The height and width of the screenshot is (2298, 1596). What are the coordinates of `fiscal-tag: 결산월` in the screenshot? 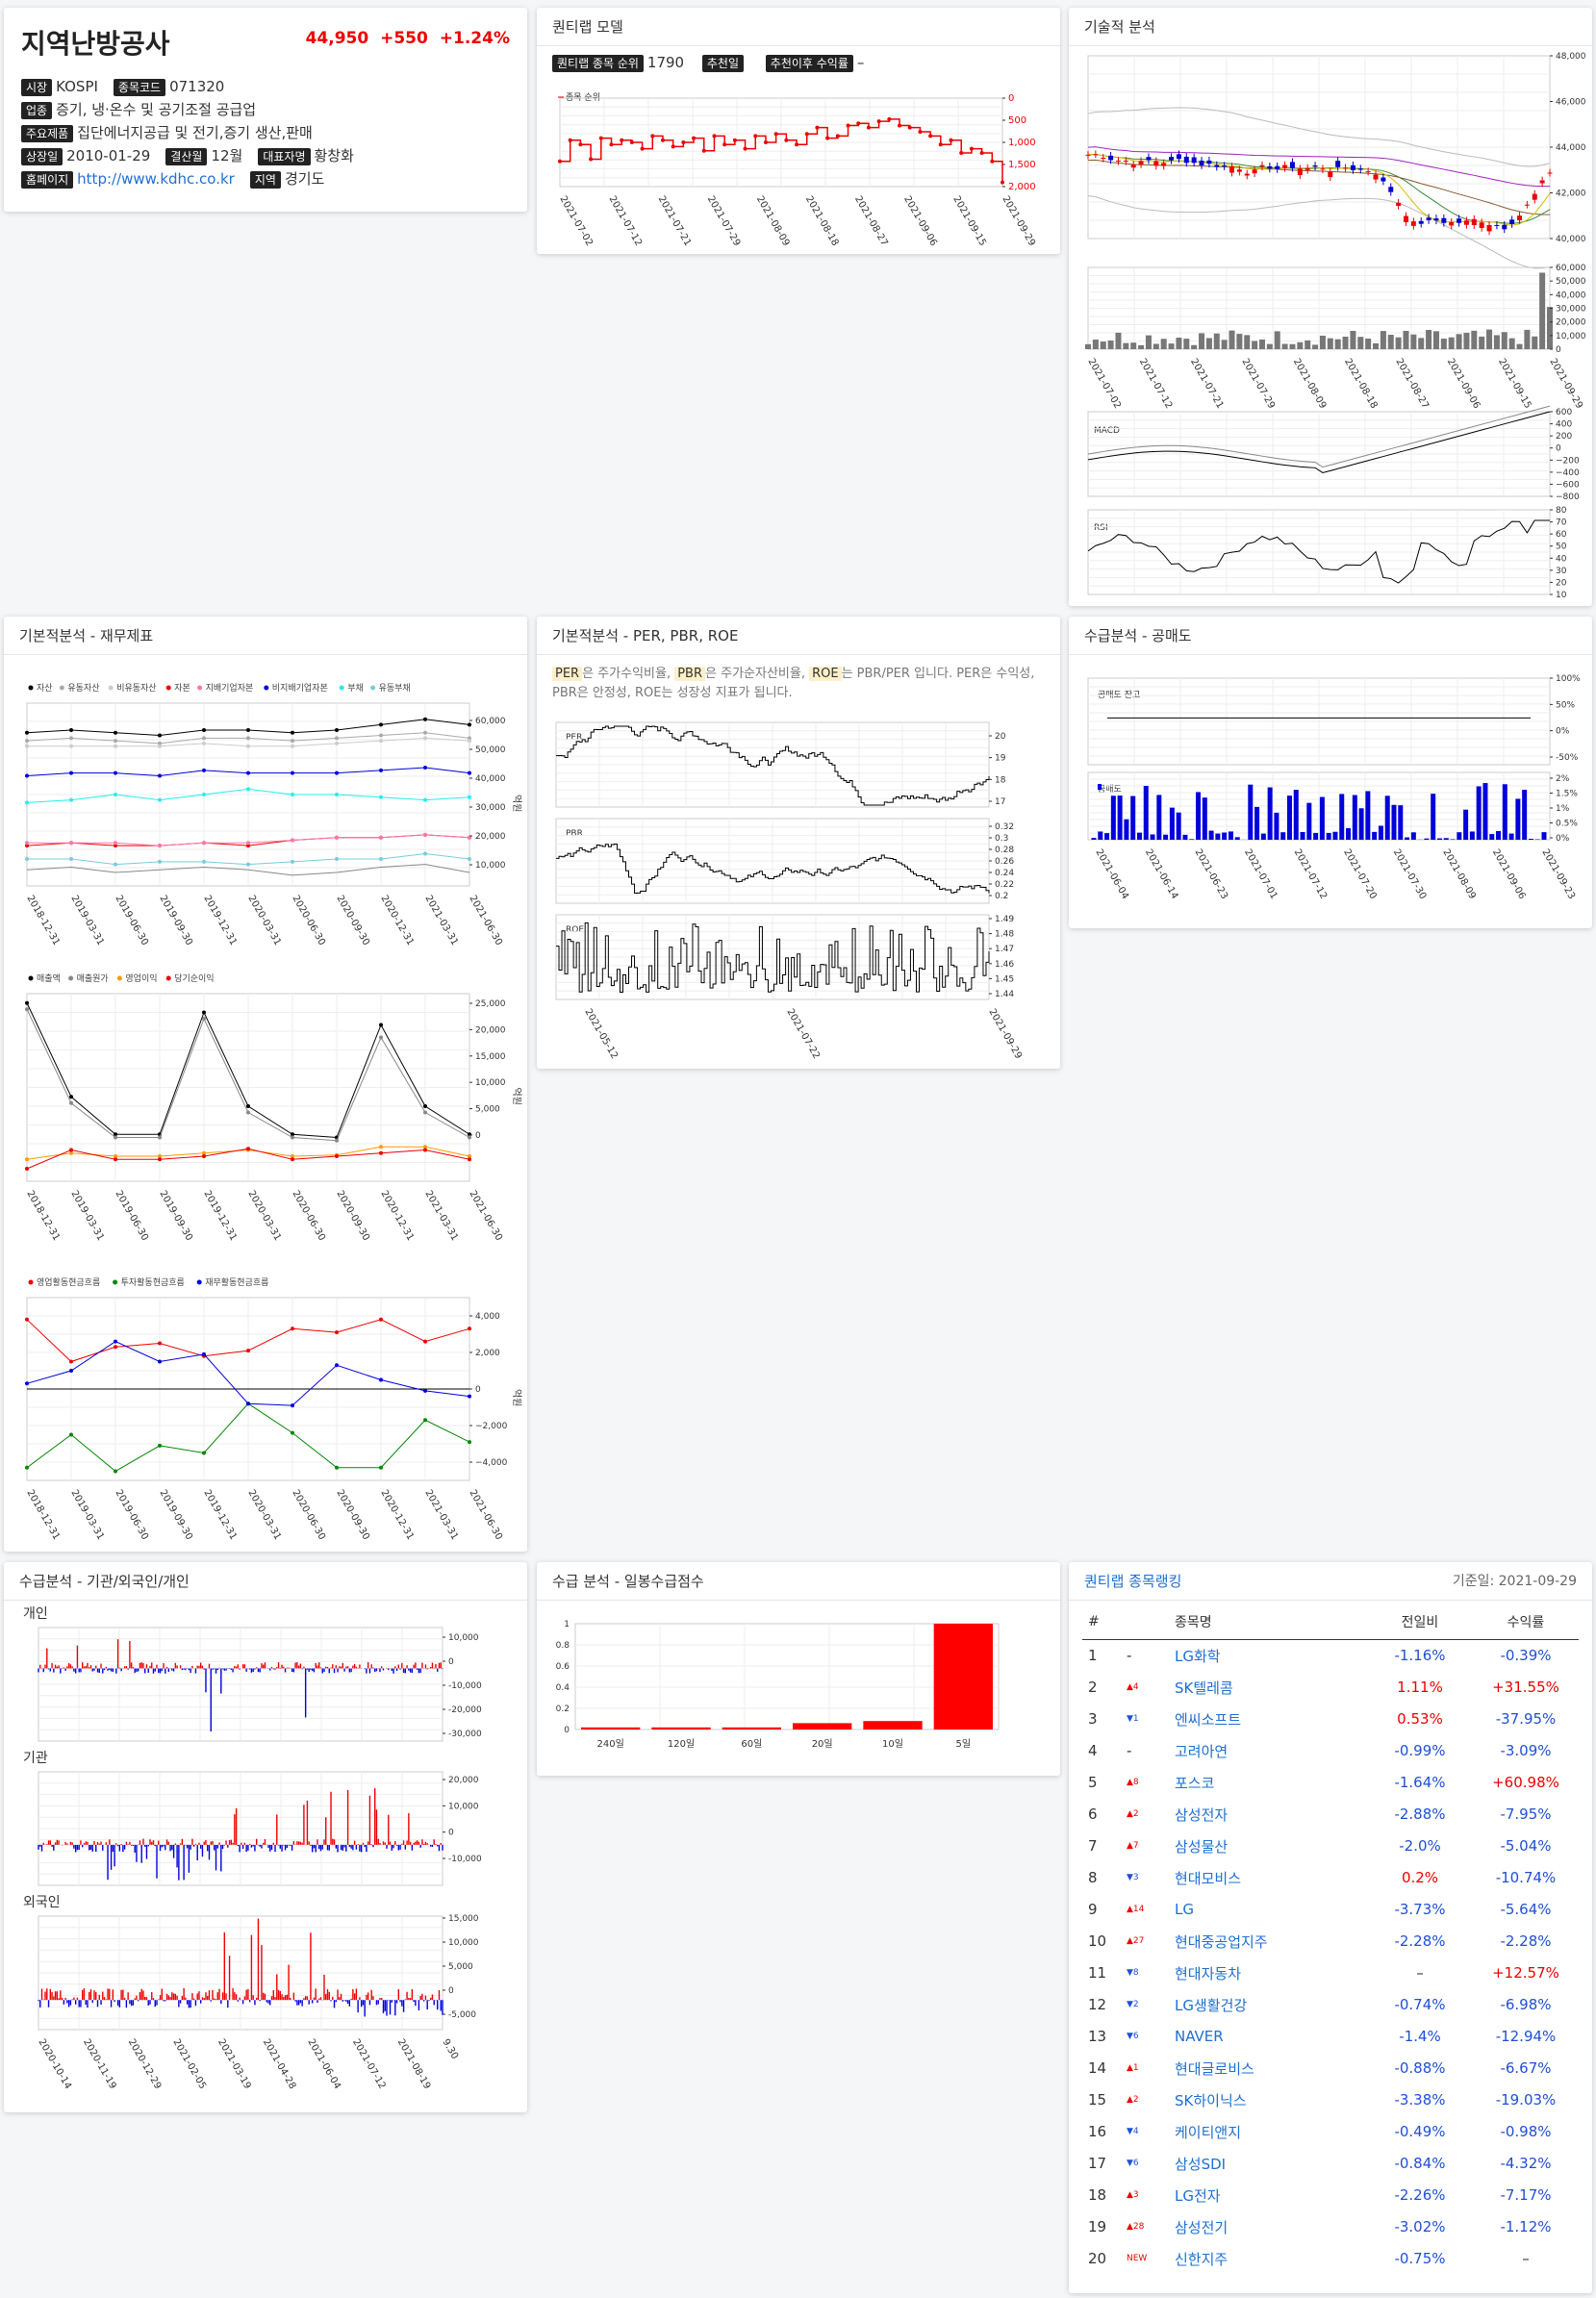 It's located at (186, 156).